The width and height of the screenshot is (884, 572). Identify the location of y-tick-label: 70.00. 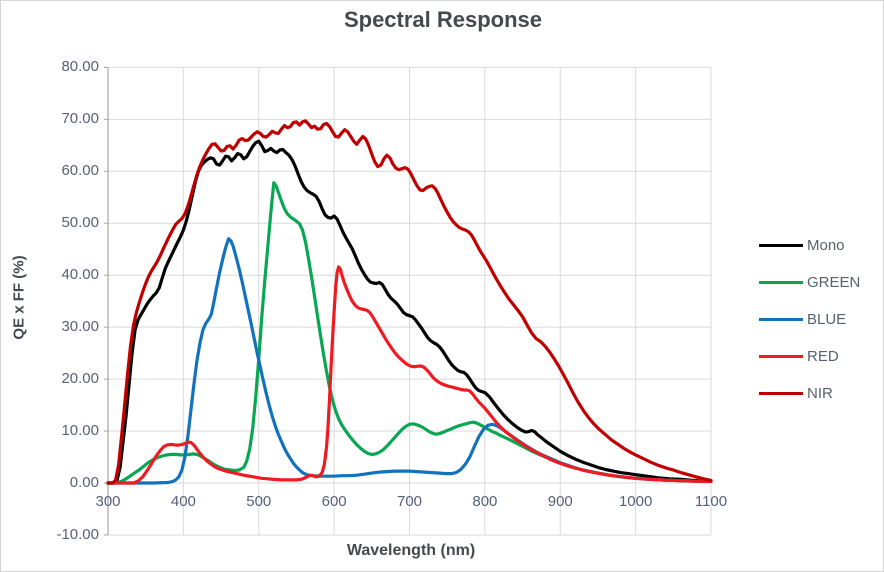
(80, 119).